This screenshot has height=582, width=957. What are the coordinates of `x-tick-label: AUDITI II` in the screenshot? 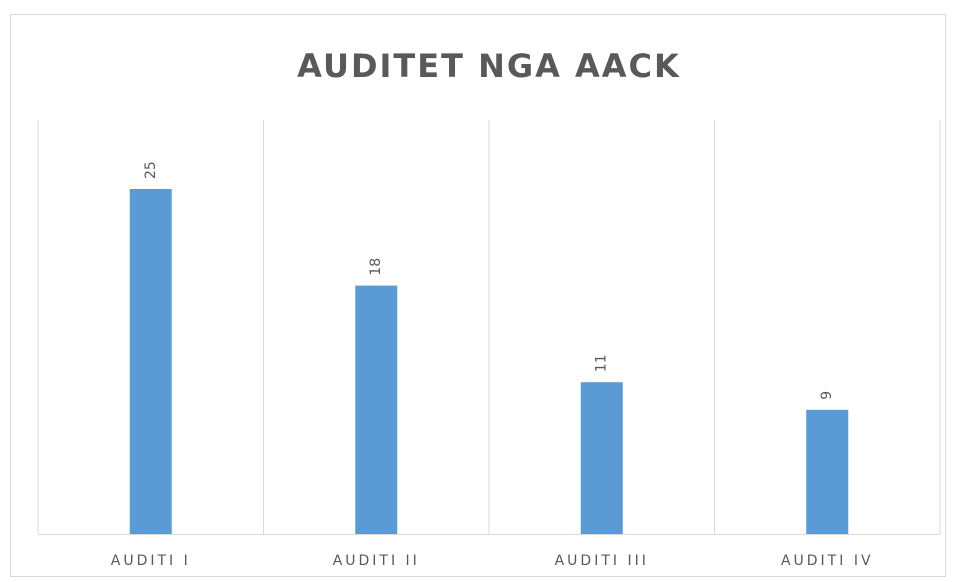 It's located at (376, 561).